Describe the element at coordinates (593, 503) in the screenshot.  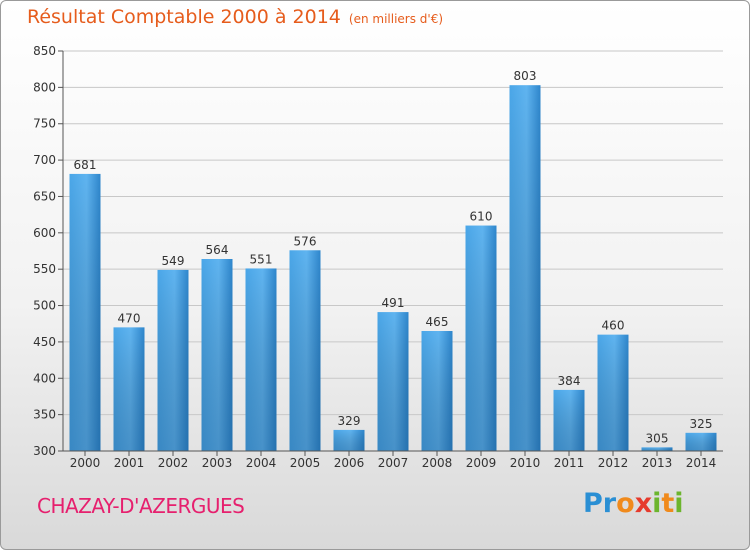
I see `logo-letter: P` at that location.